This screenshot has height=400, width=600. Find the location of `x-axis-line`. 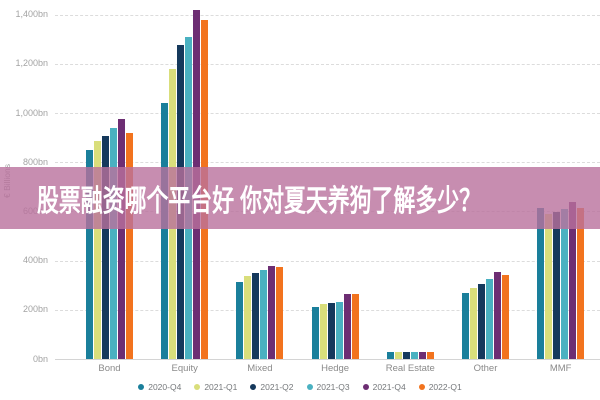

x-axis-line is located at coordinates (327, 359).